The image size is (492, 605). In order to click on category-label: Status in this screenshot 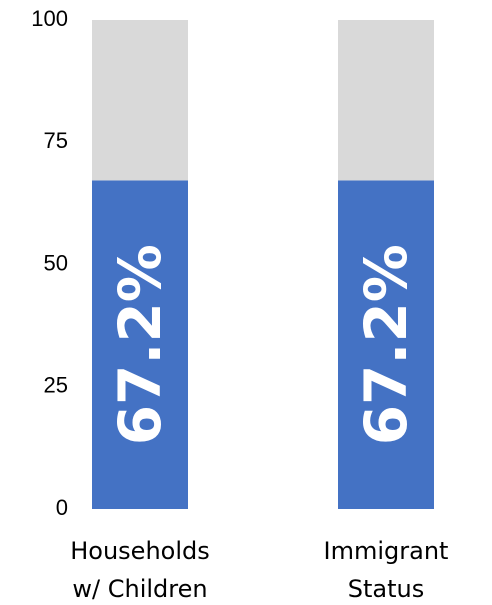, I will do `click(386, 589)`.